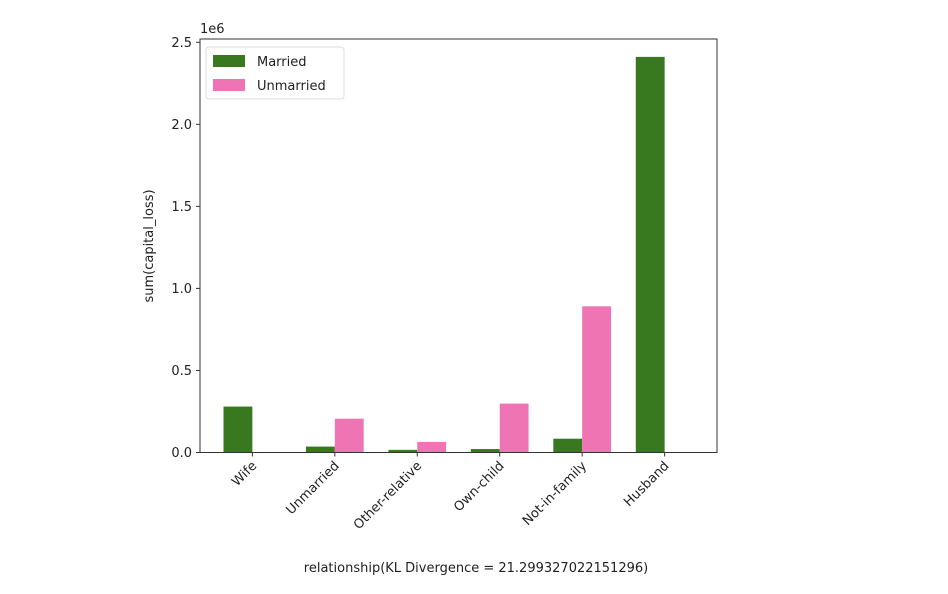  I want to click on bar-married-own-child, so click(485, 451).